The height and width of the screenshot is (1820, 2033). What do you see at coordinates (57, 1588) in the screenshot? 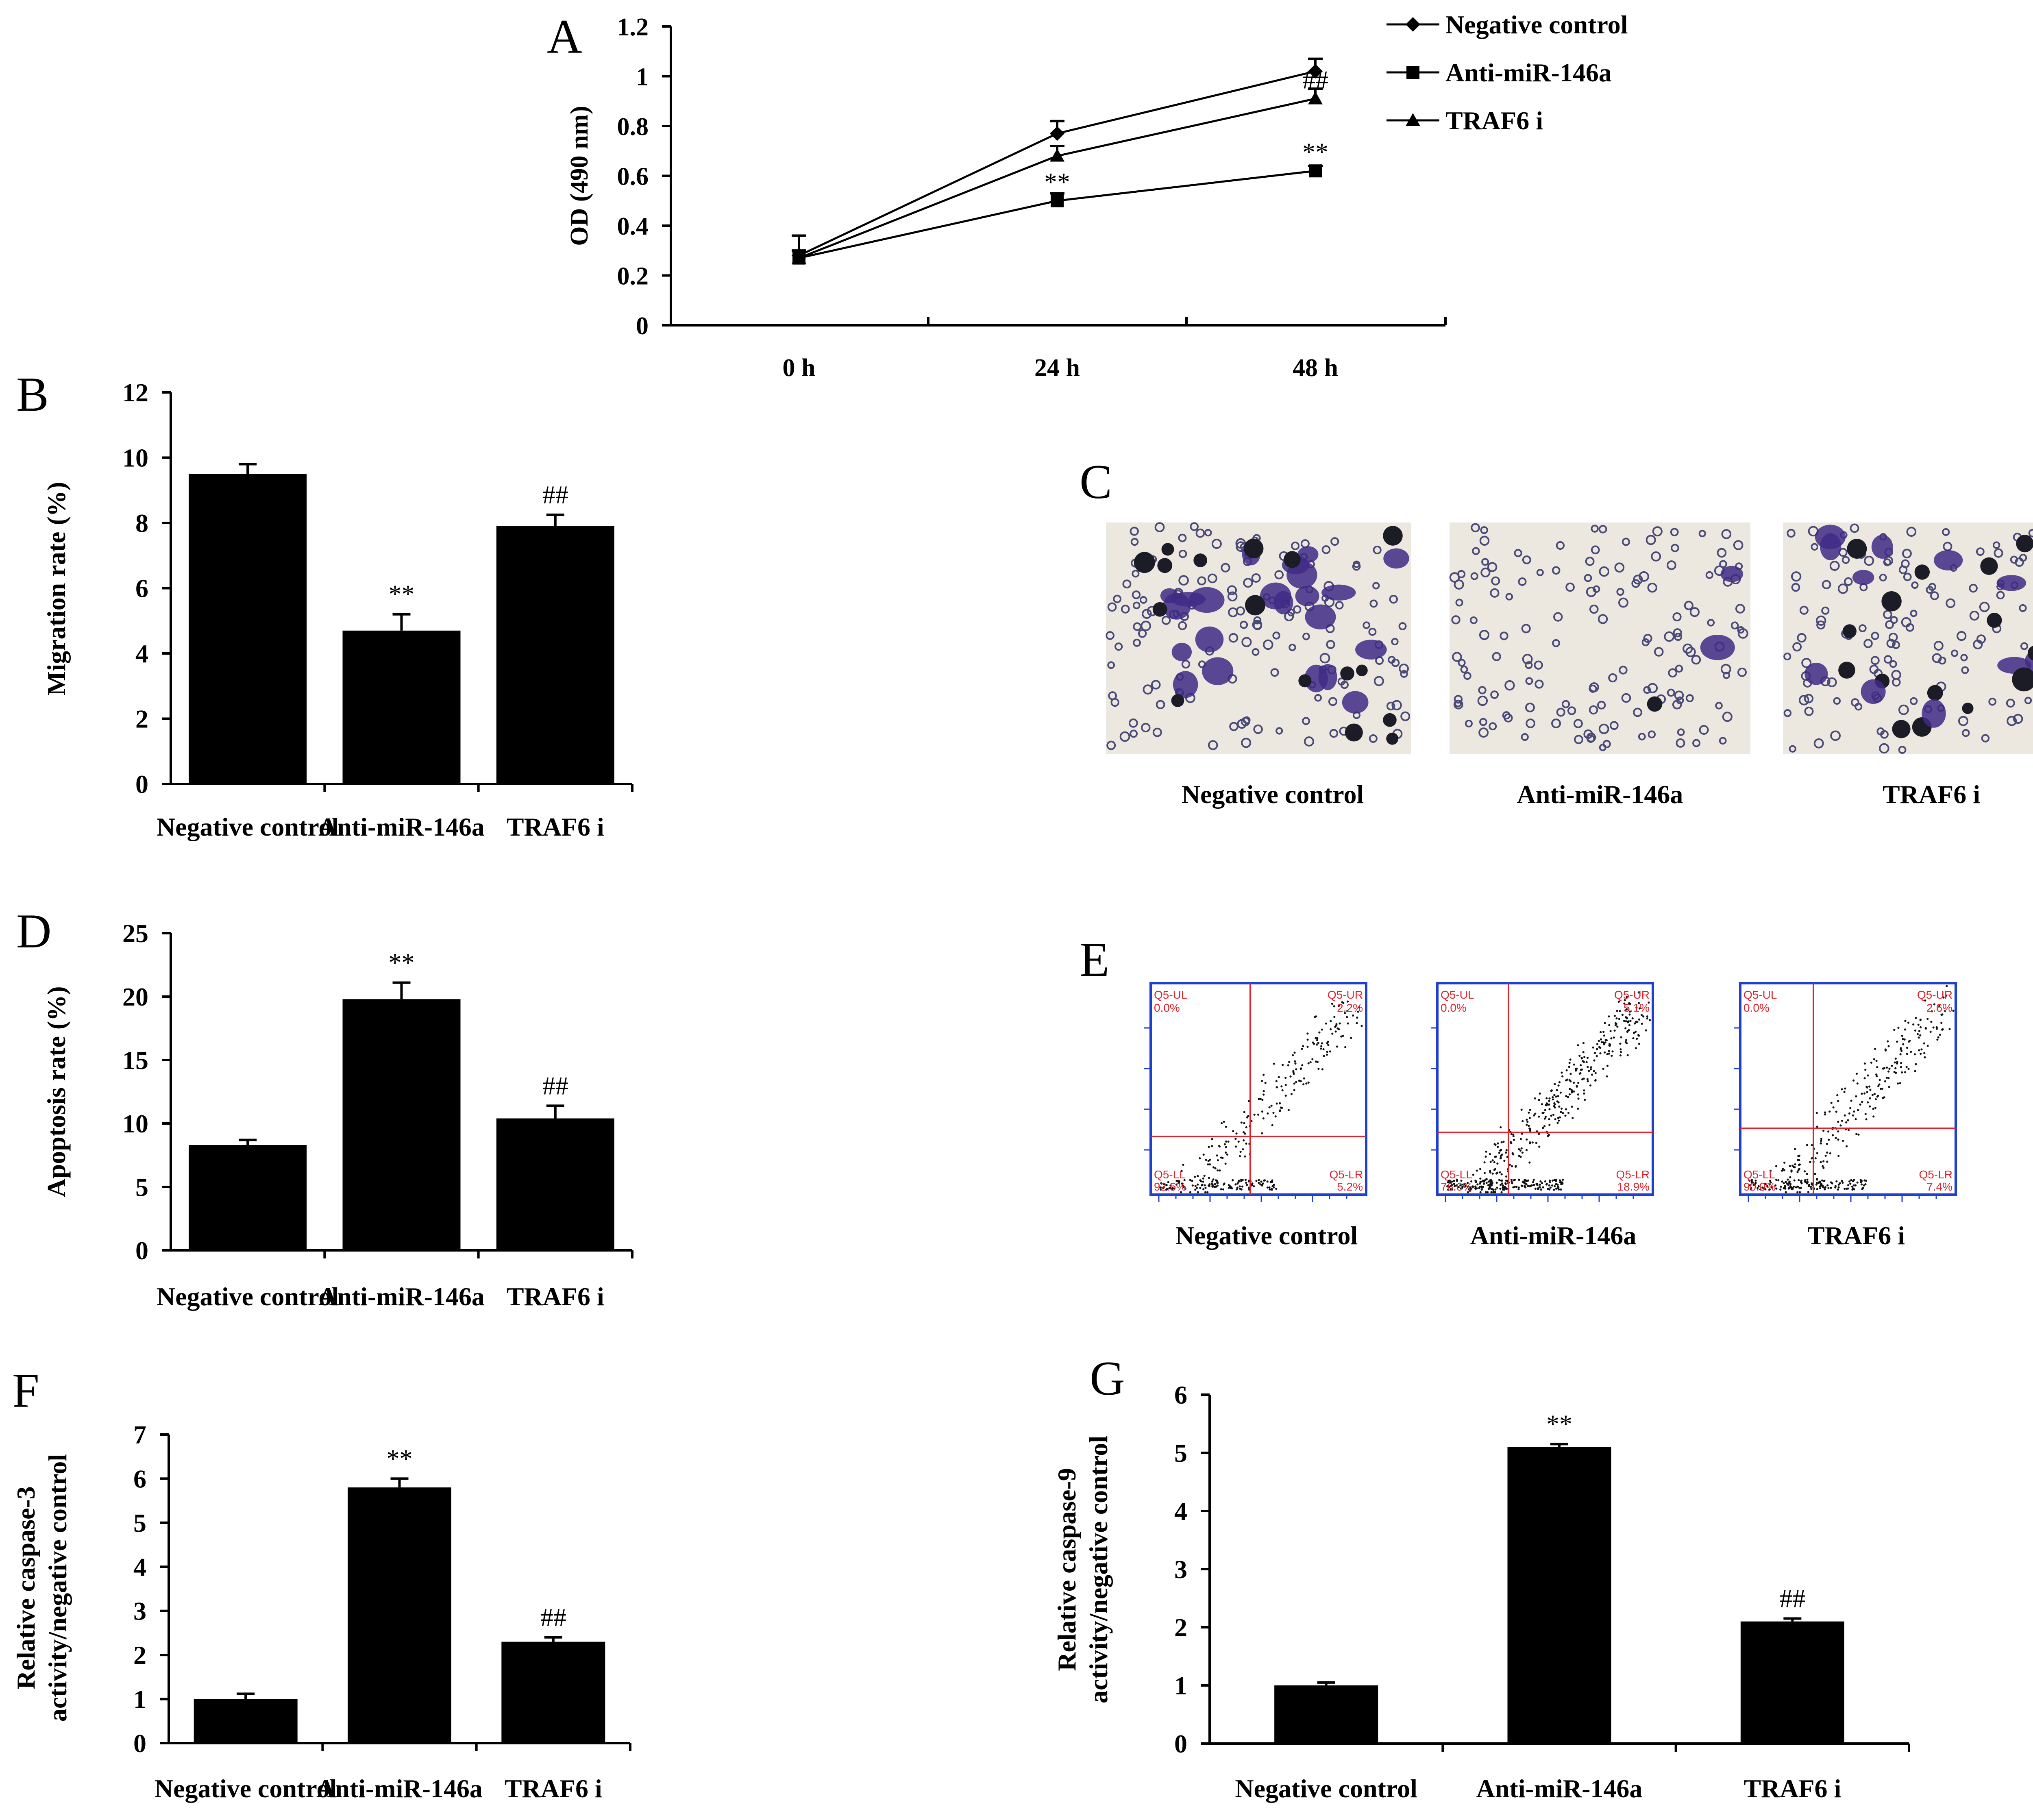
I see `y-axis-title-line: activity/negative control` at bounding box center [57, 1588].